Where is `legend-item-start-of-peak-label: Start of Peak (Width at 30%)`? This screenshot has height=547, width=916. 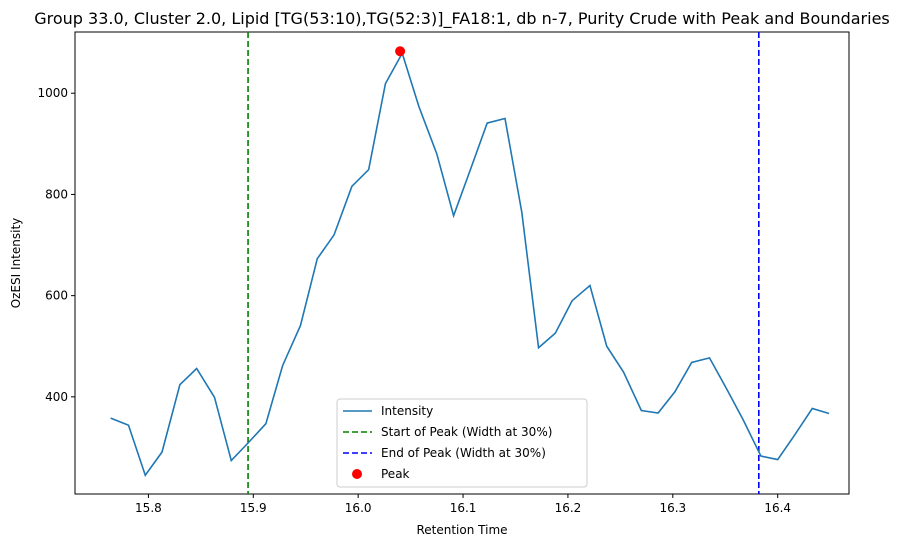
legend-item-start-of-peak-label: Start of Peak (Width at 30%) is located at coordinates (466, 432).